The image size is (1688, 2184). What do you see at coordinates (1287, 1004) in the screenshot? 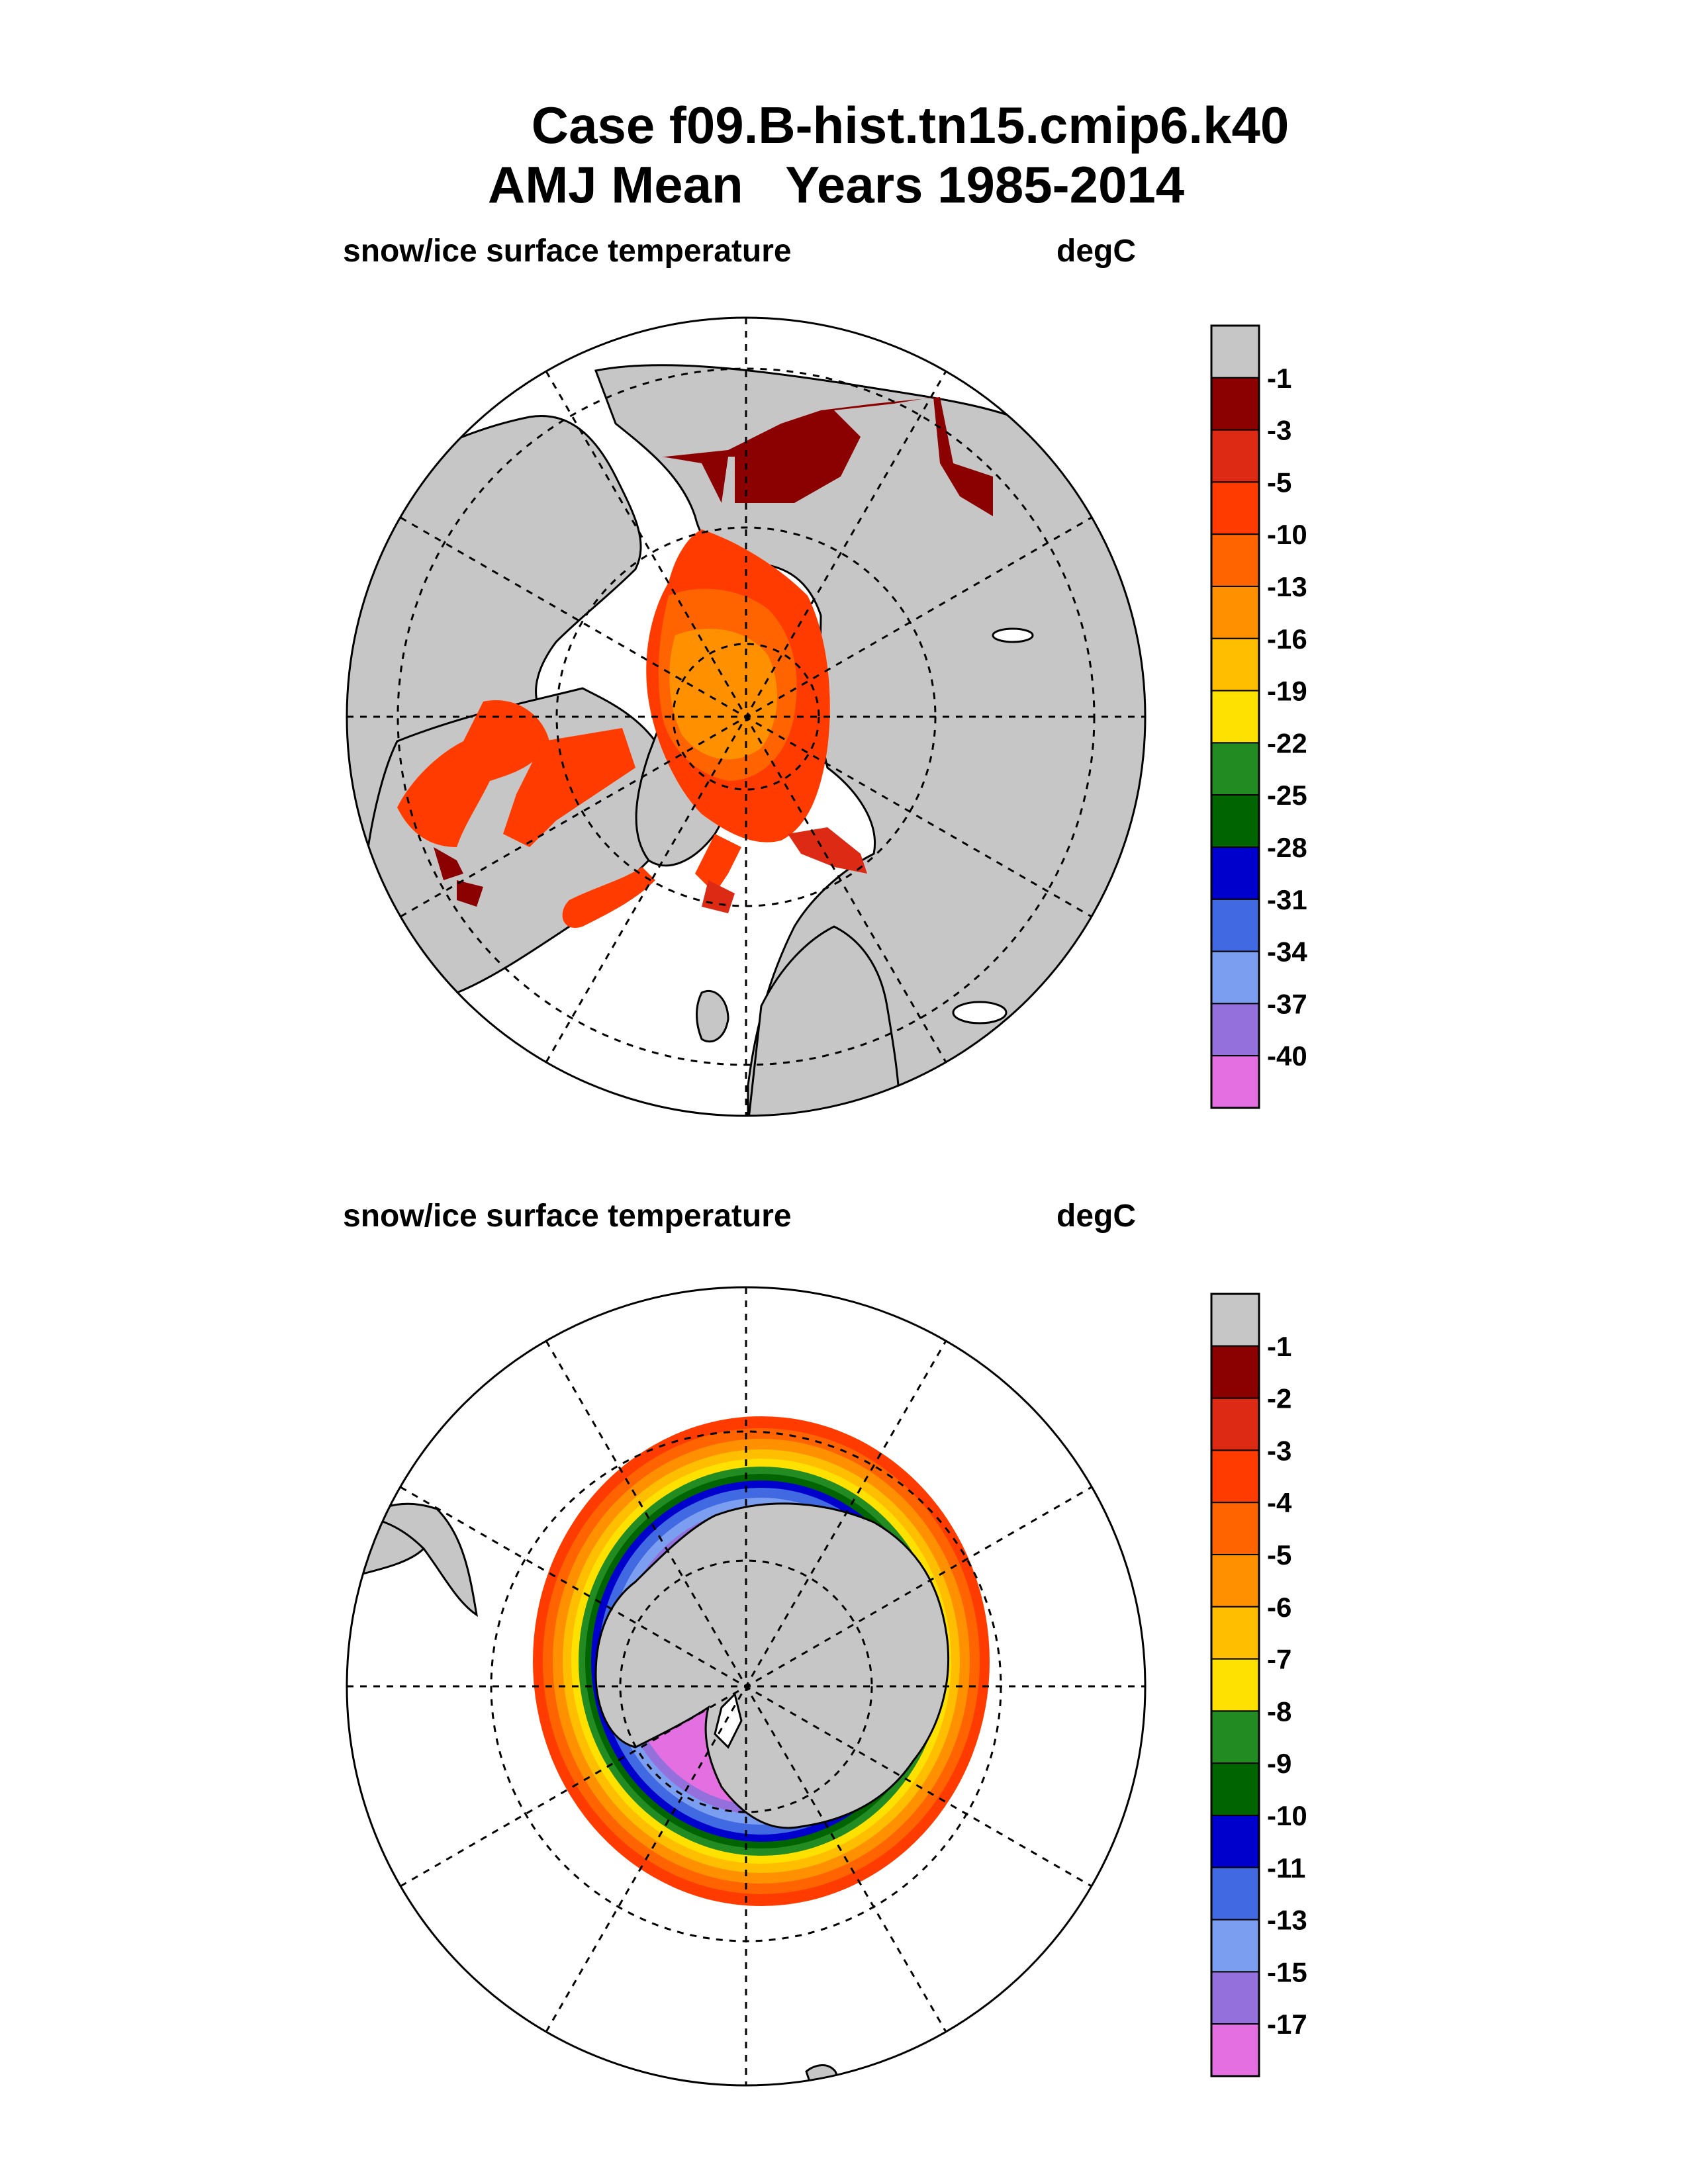
I see `north-colorbar-tick-label: -37` at bounding box center [1287, 1004].